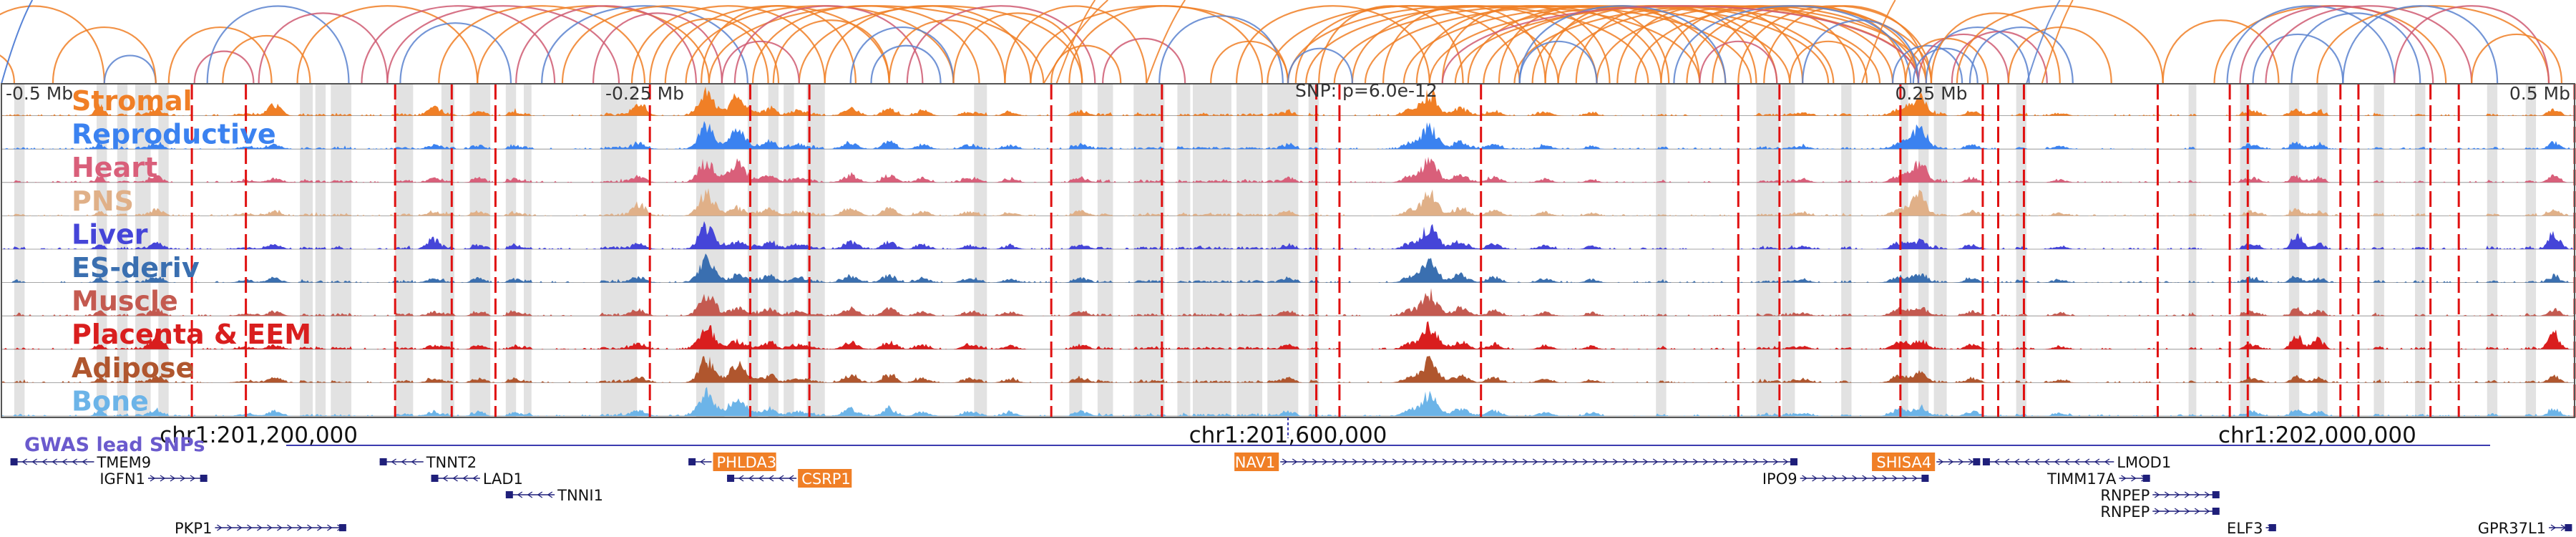  What do you see at coordinates (125, 301) in the screenshot?
I see `track-label: Muscle` at bounding box center [125, 301].